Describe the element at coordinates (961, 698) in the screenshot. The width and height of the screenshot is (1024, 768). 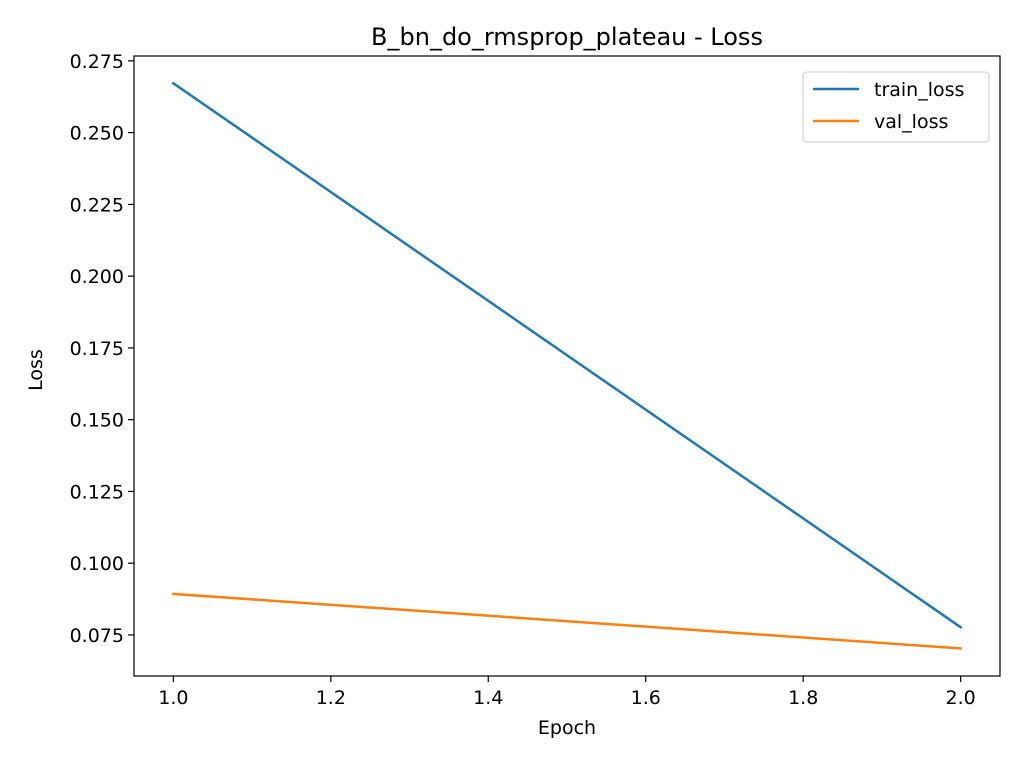
I see `x-tick-label-5: 2.0` at that location.